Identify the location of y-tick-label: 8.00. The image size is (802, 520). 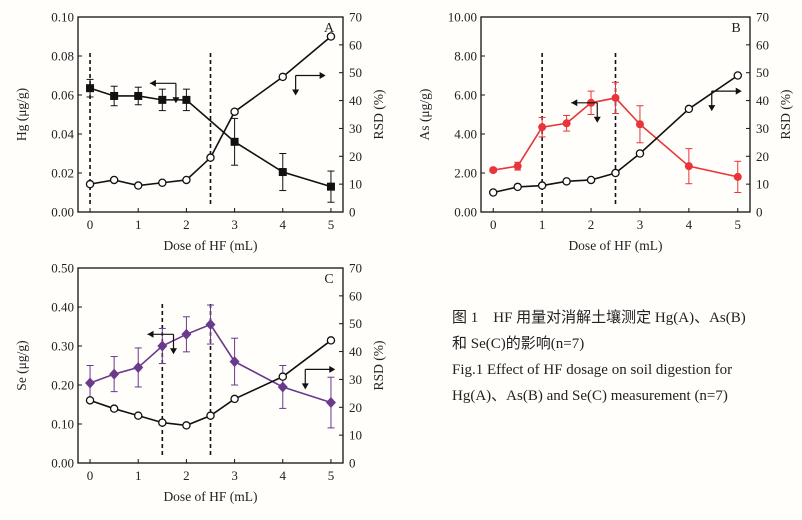
(465, 56).